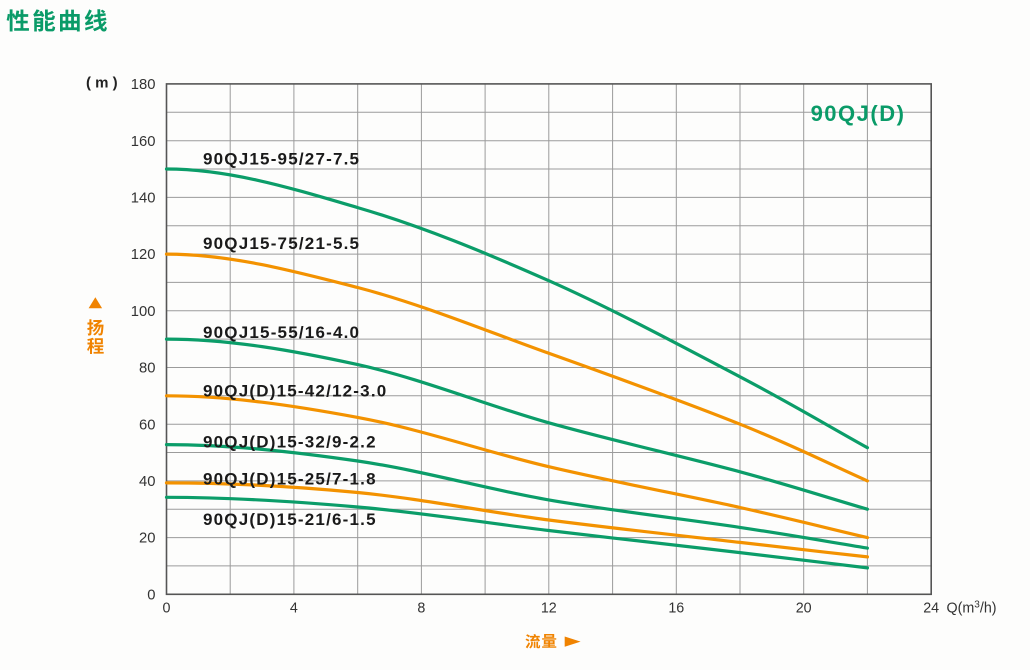 The width and height of the screenshot is (1030, 670). What do you see at coordinates (676, 609) in the screenshot?
I see `svg-text: 16` at bounding box center [676, 609].